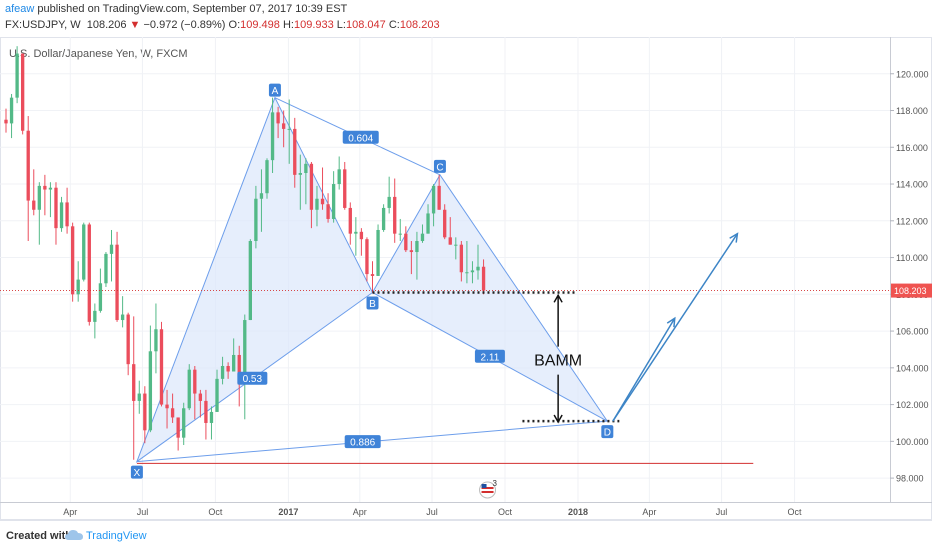 This screenshot has height=551, width=932. I want to click on point-d-label-bg, so click(607, 432).